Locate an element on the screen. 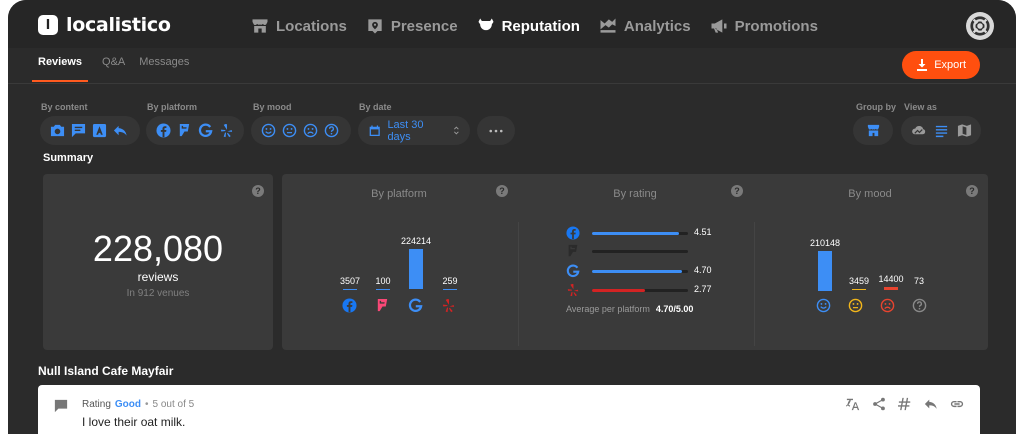  comment-icon is located at coordinates (78, 130).